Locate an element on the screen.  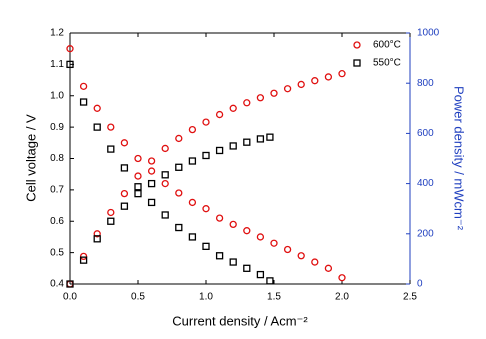
y-tick-label: 0.5 is located at coordinates (57, 252).